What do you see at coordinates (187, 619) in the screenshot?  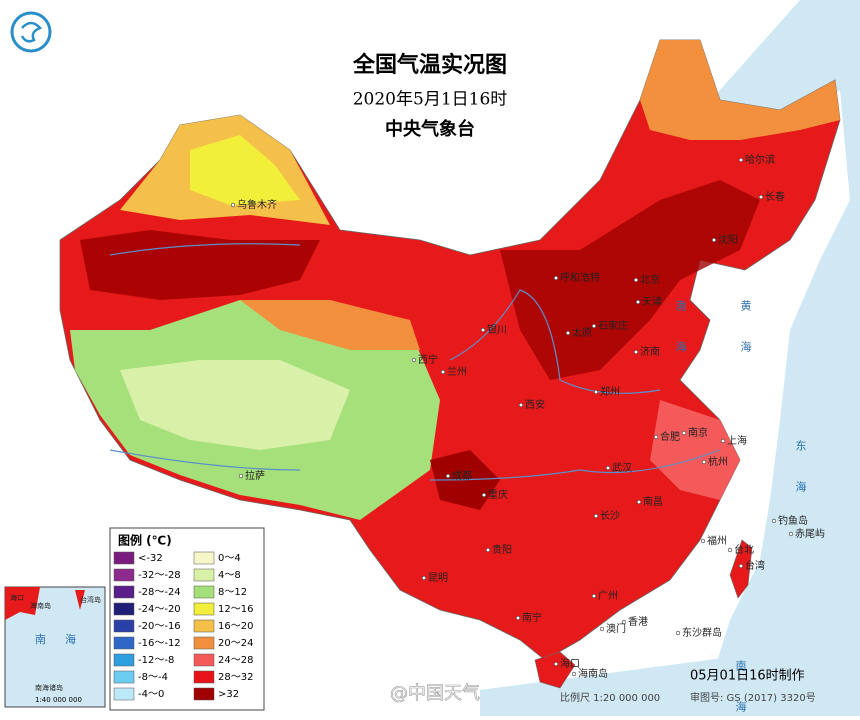 I see `legend-box` at bounding box center [187, 619].